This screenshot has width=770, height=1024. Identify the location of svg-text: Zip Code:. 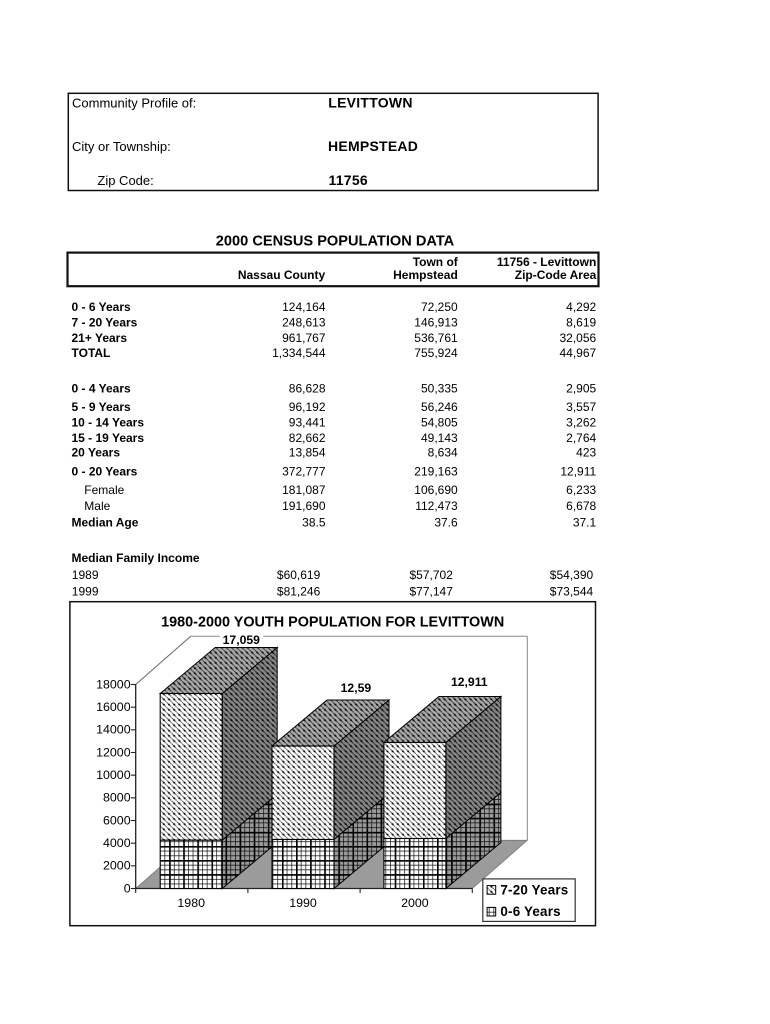
(125, 180).